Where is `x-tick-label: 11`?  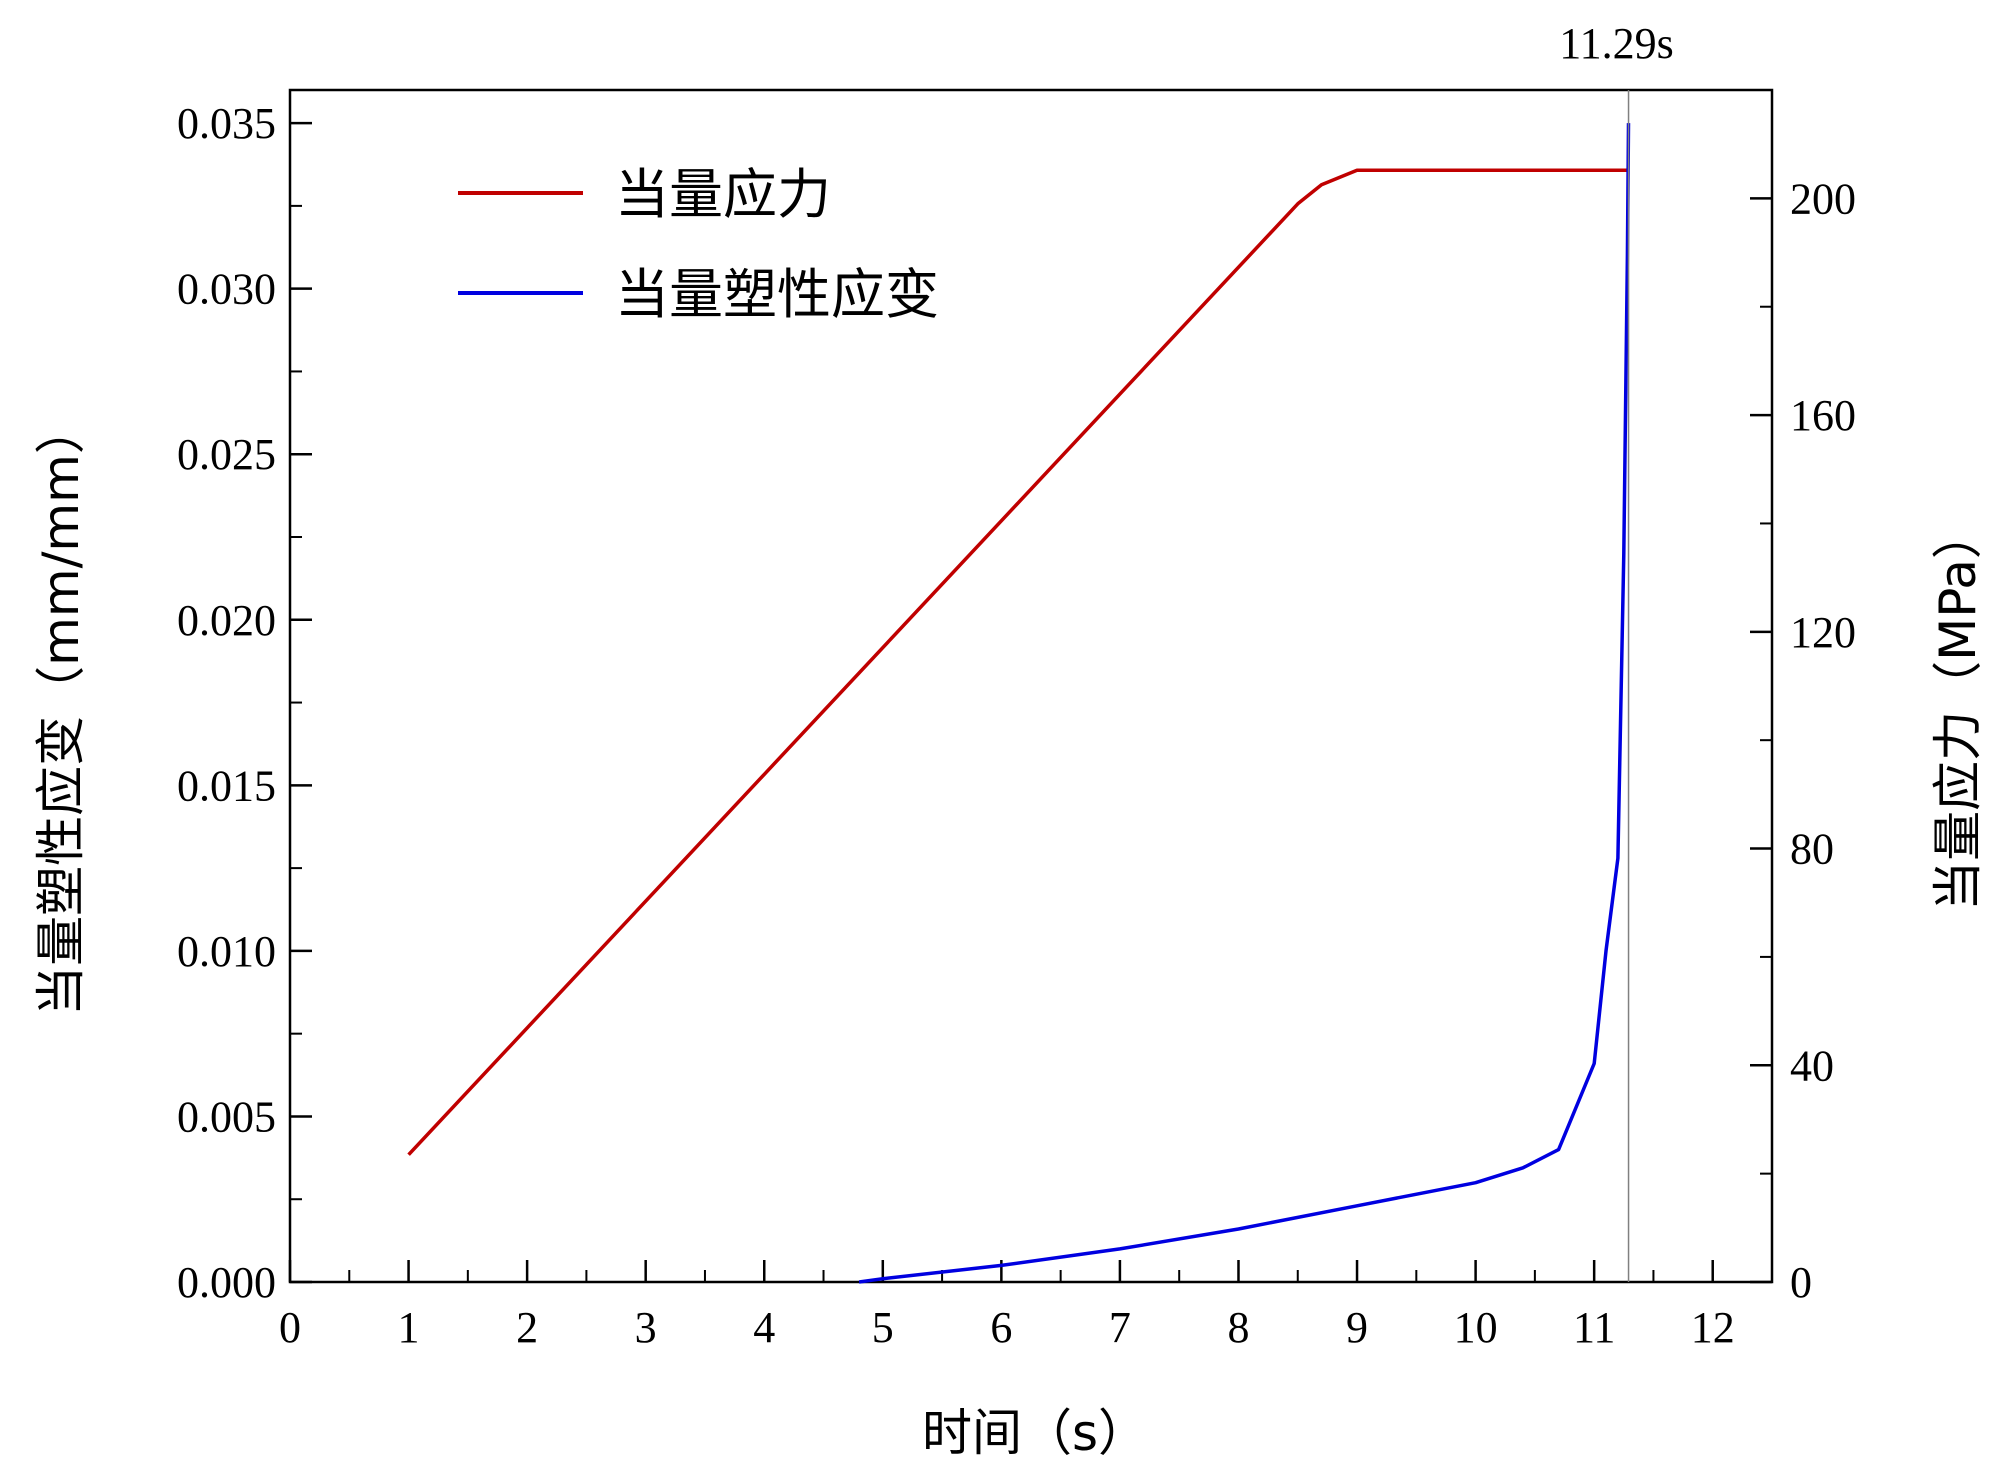 x-tick-label: 11 is located at coordinates (1594, 1327).